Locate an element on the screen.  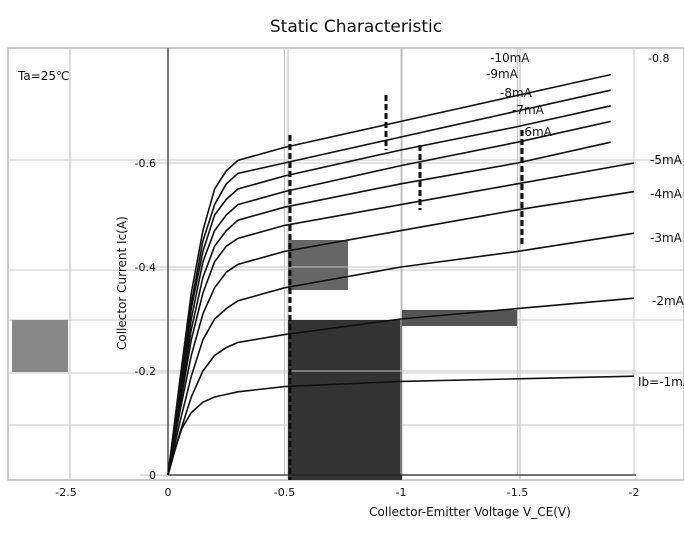
curve-label: -6mA is located at coordinates (536, 132).